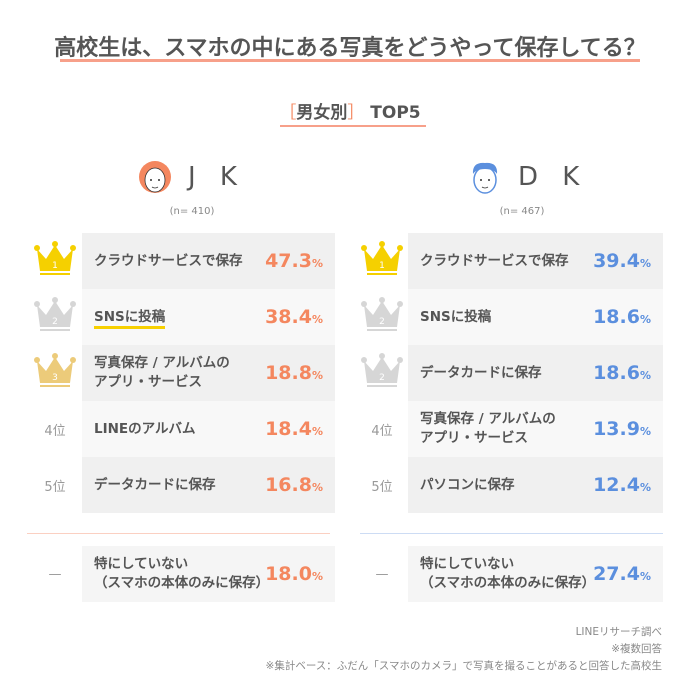  I want to click on page-title: 高校生は、スマホの中にある写真をどうやって保存してる？, so click(350, 48).